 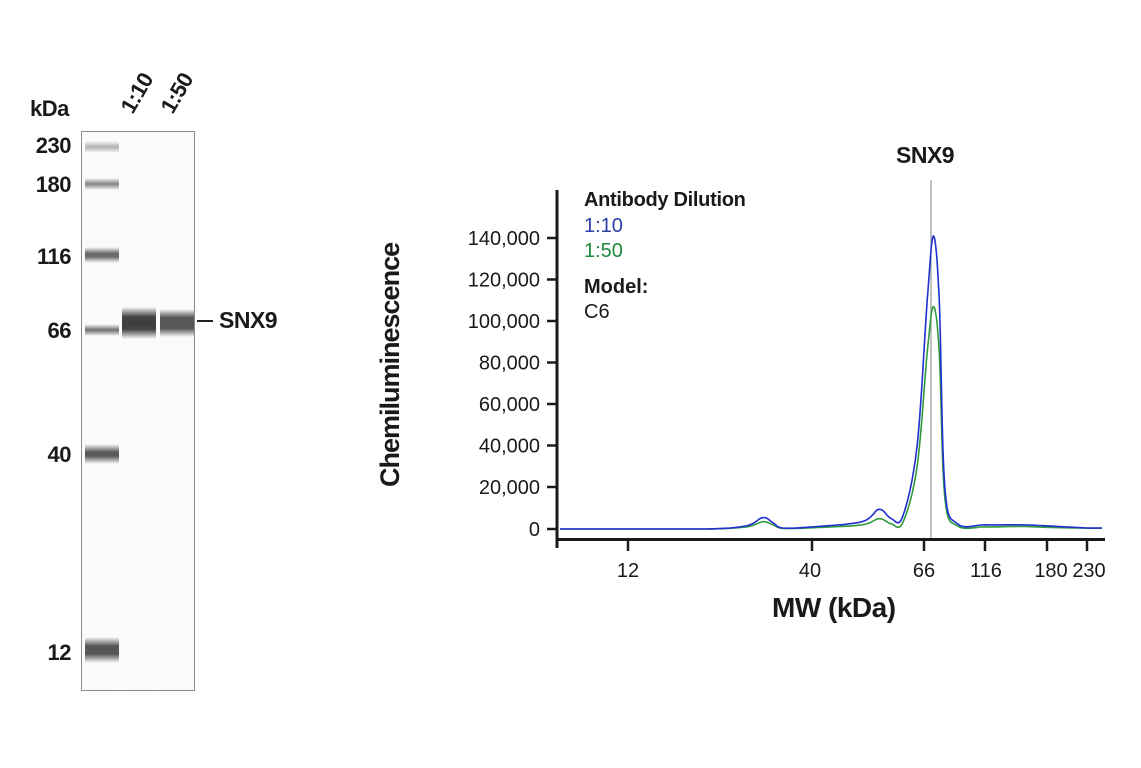 What do you see at coordinates (603, 226) in the screenshot?
I see `legend-item-1-10: 1:10` at bounding box center [603, 226].